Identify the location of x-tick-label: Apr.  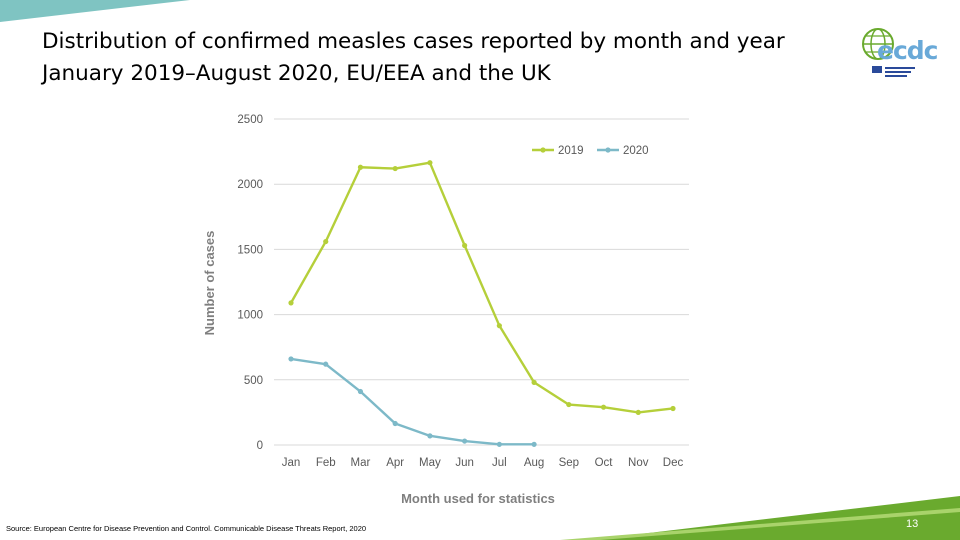
(395, 463).